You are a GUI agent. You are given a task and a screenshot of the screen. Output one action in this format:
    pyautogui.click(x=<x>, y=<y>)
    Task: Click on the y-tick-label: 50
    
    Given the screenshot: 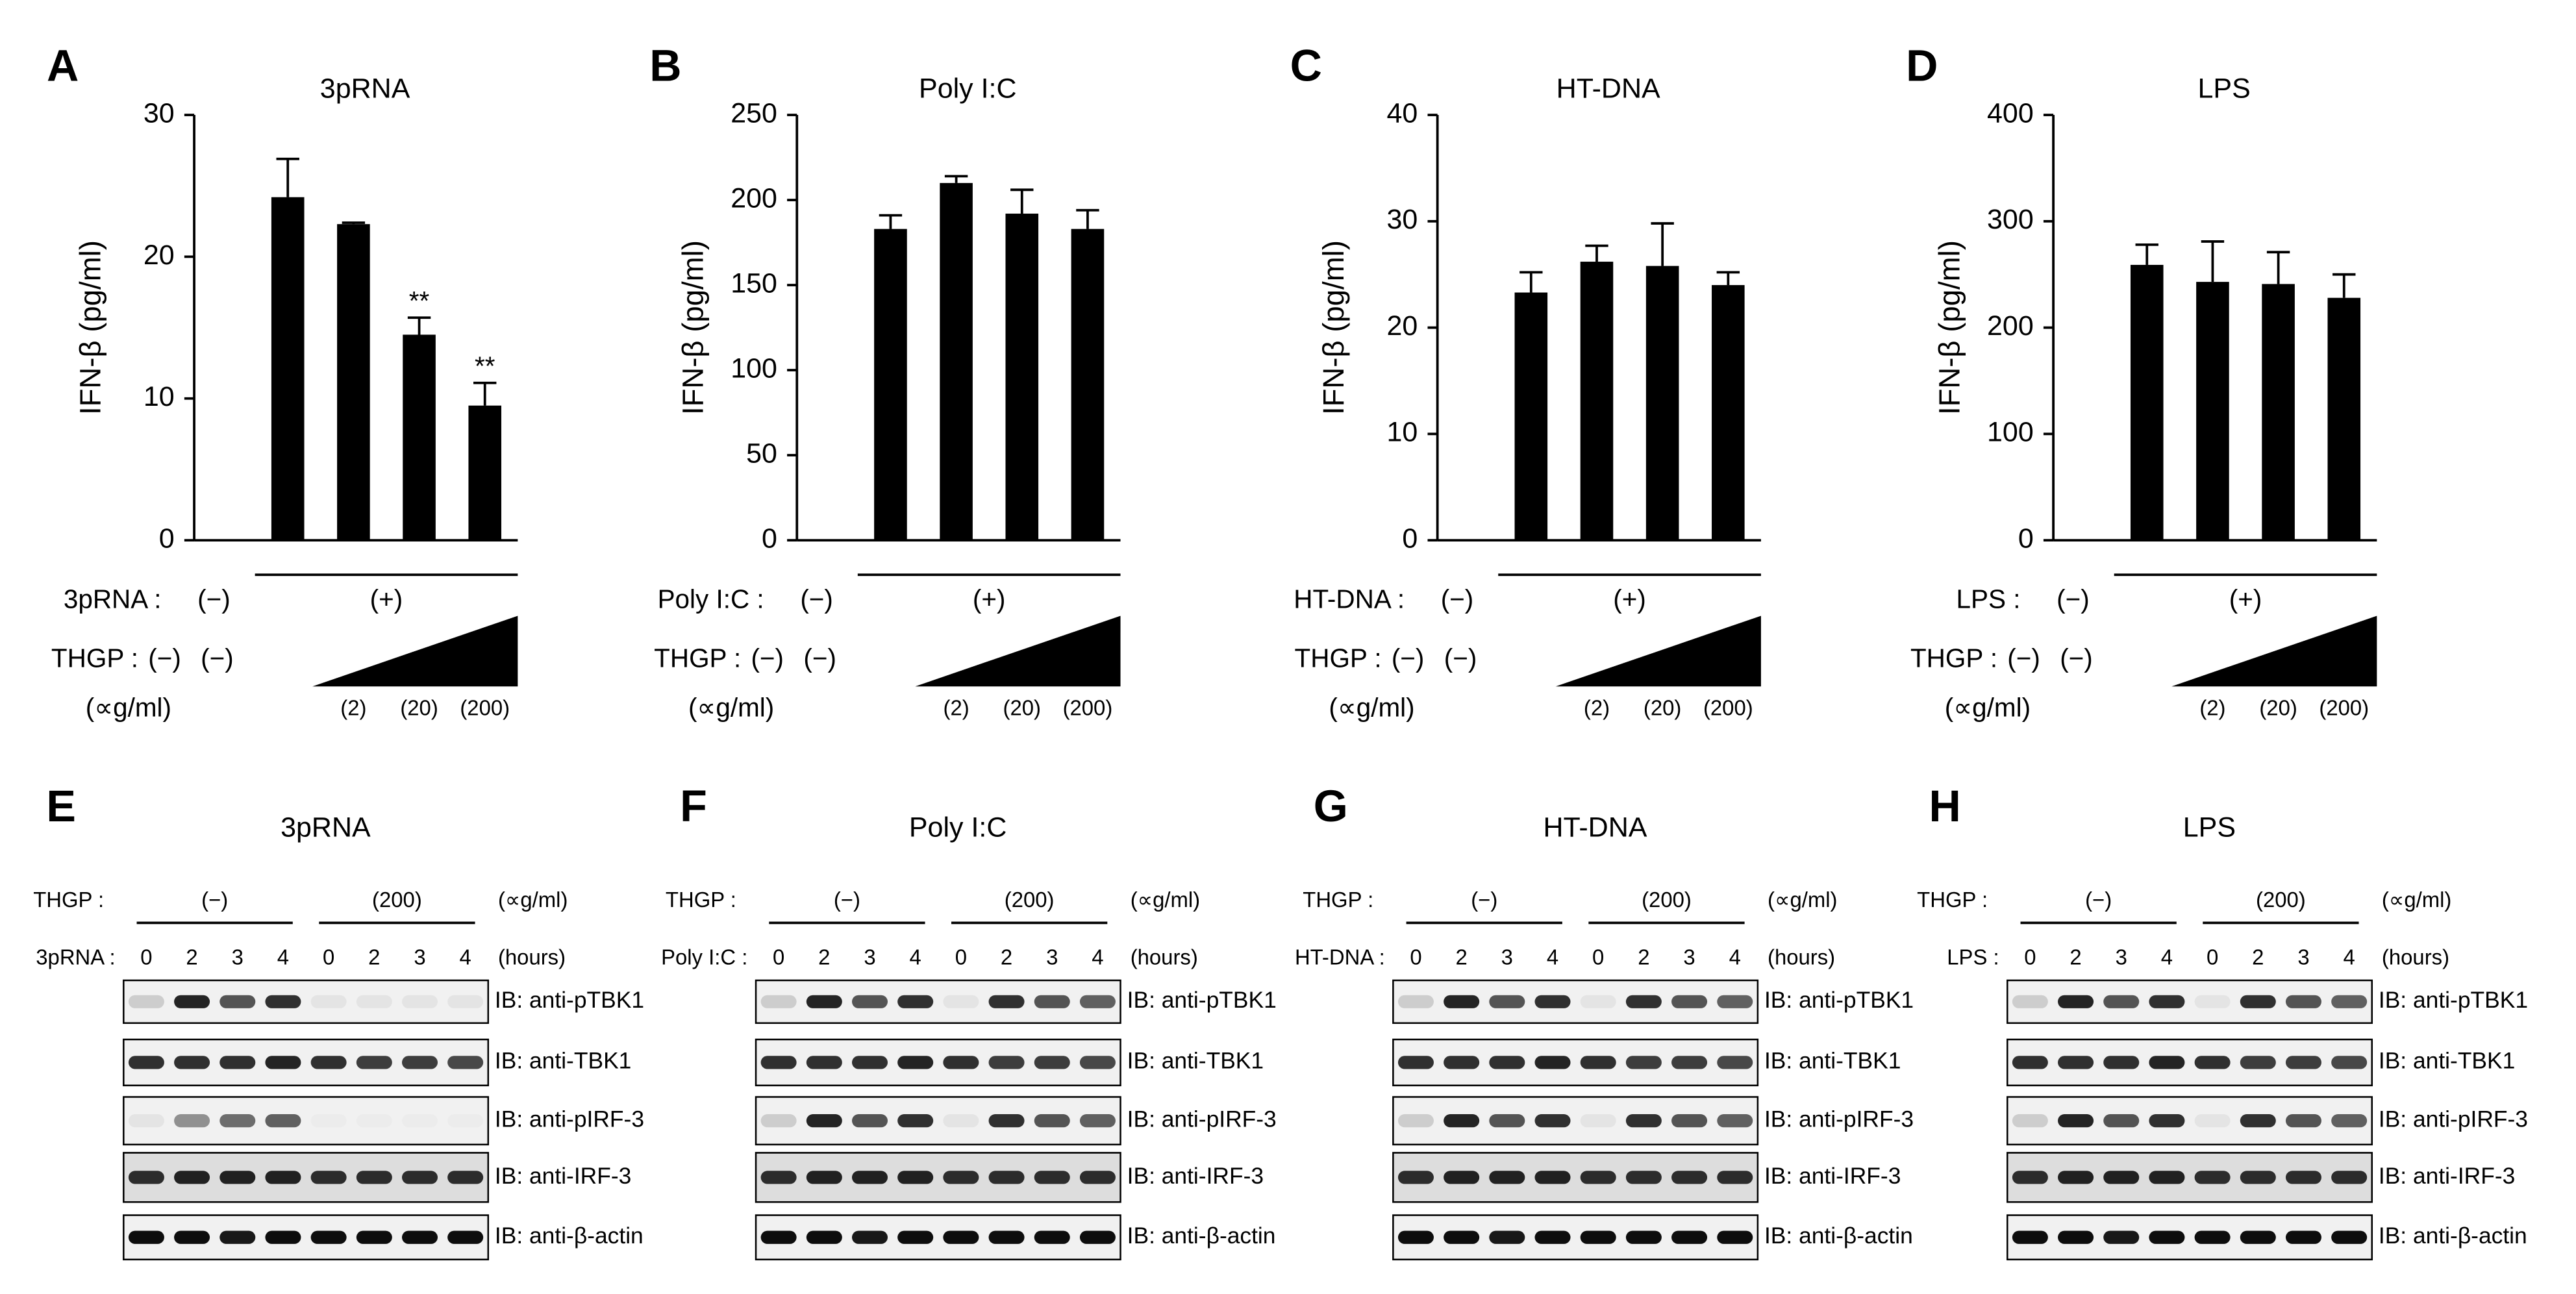 What is the action you would take?
    pyautogui.click(x=761, y=453)
    